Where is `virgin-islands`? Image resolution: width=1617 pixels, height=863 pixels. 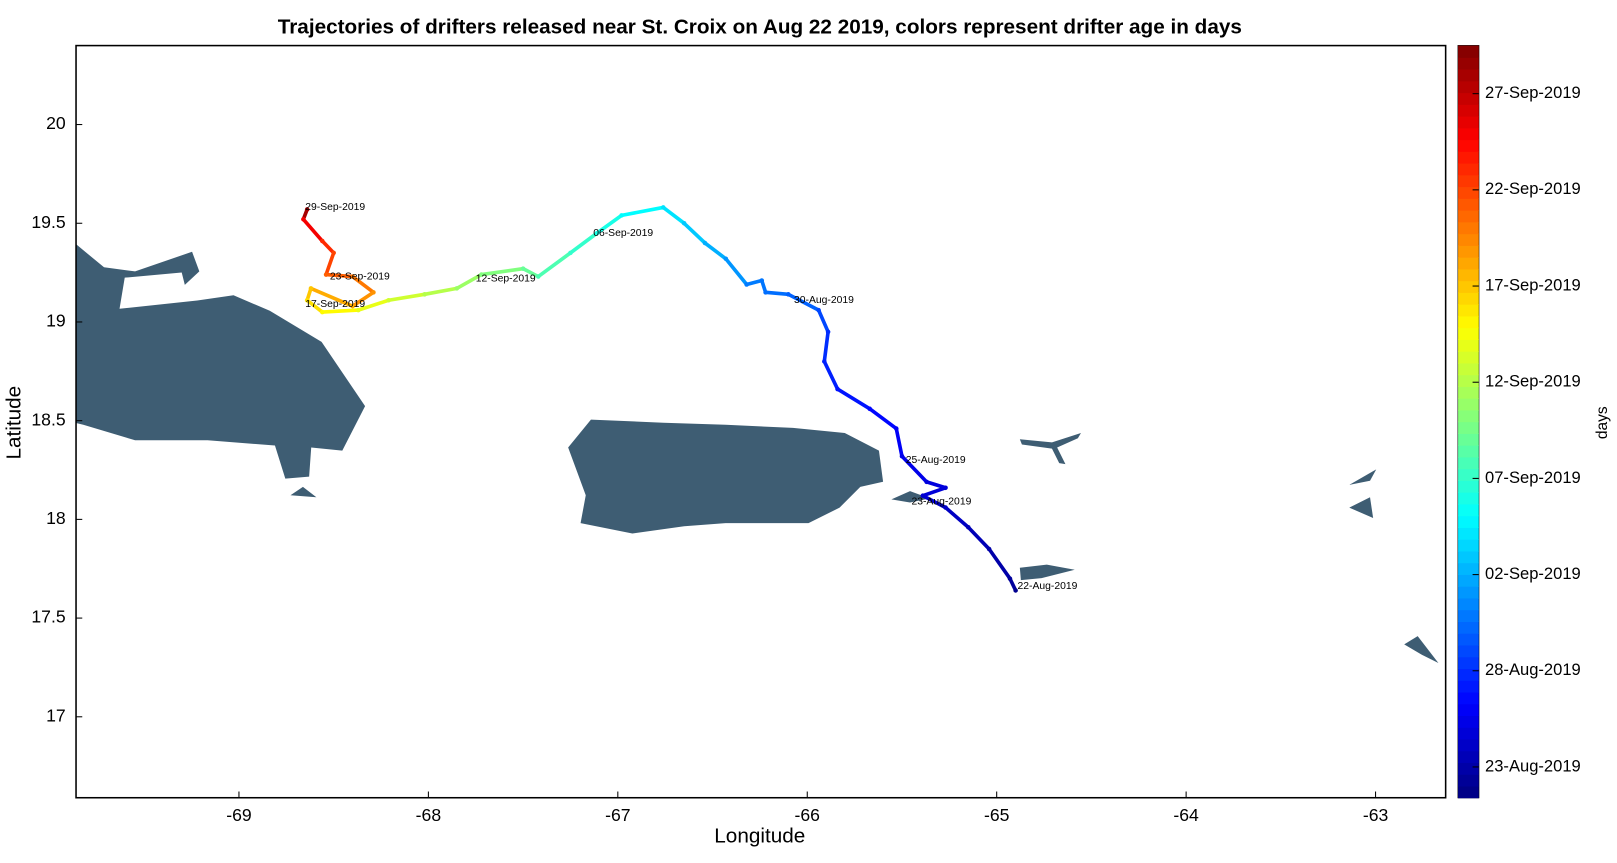
virgin-islands is located at coordinates (1050, 449).